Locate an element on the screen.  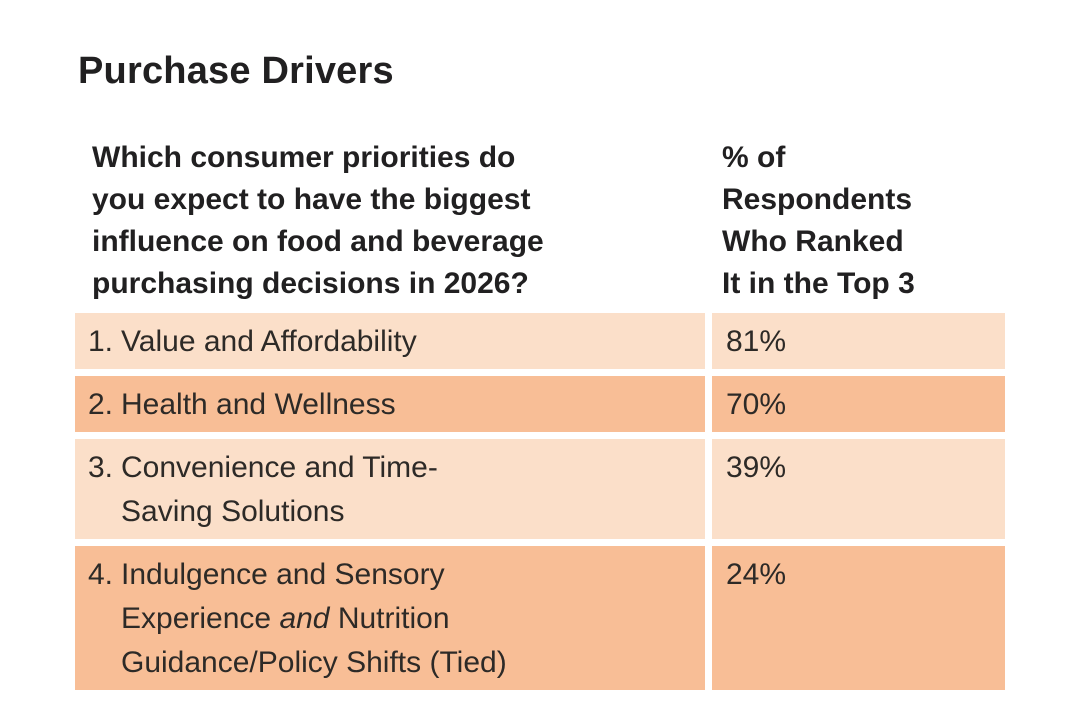
priority-label-line: Value and Affordability is located at coordinates (408, 342).